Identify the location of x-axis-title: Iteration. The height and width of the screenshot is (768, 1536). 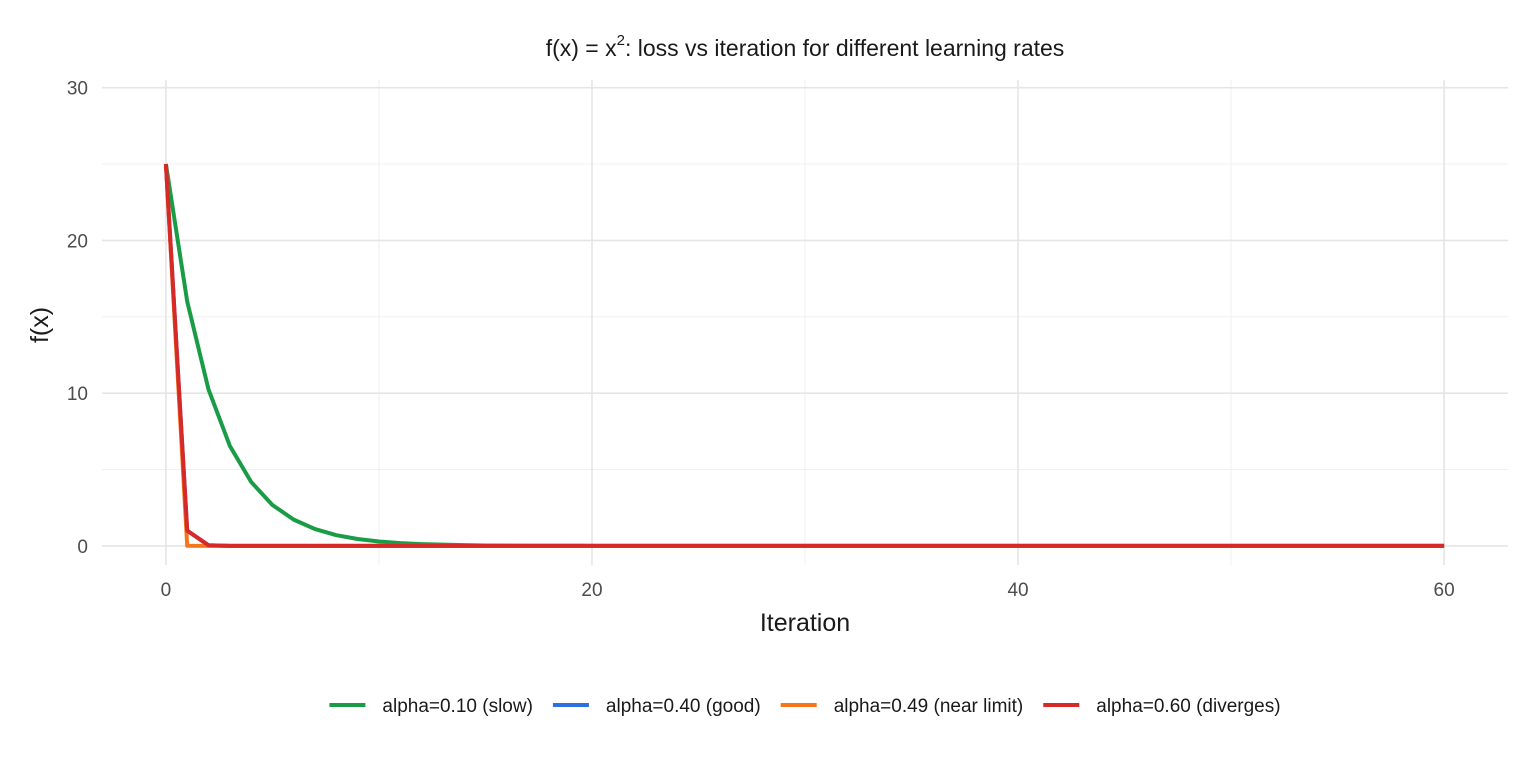
(805, 623).